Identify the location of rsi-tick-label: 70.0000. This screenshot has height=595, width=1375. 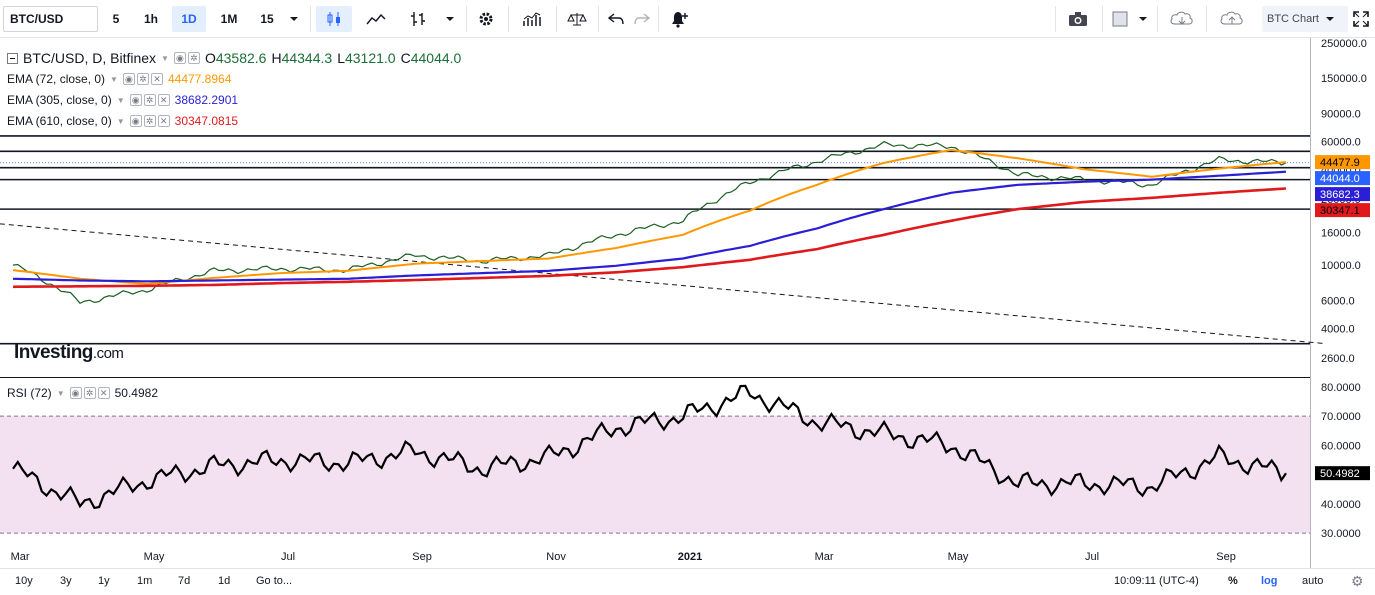
(1341, 417).